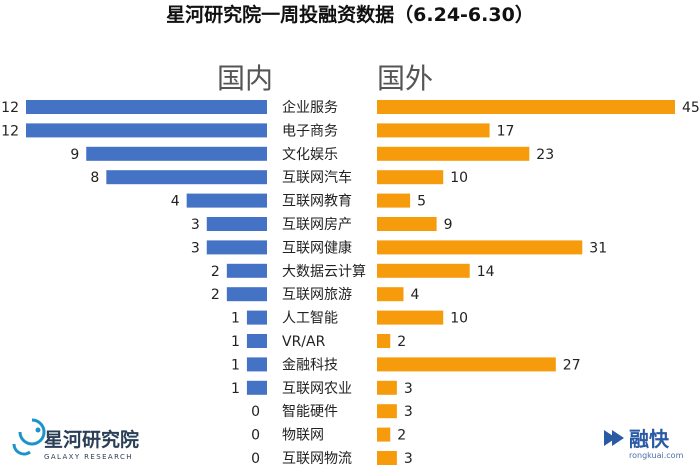 The width and height of the screenshot is (700, 467). I want to click on rongkuai-logo-url: rongkuai.com, so click(656, 455).